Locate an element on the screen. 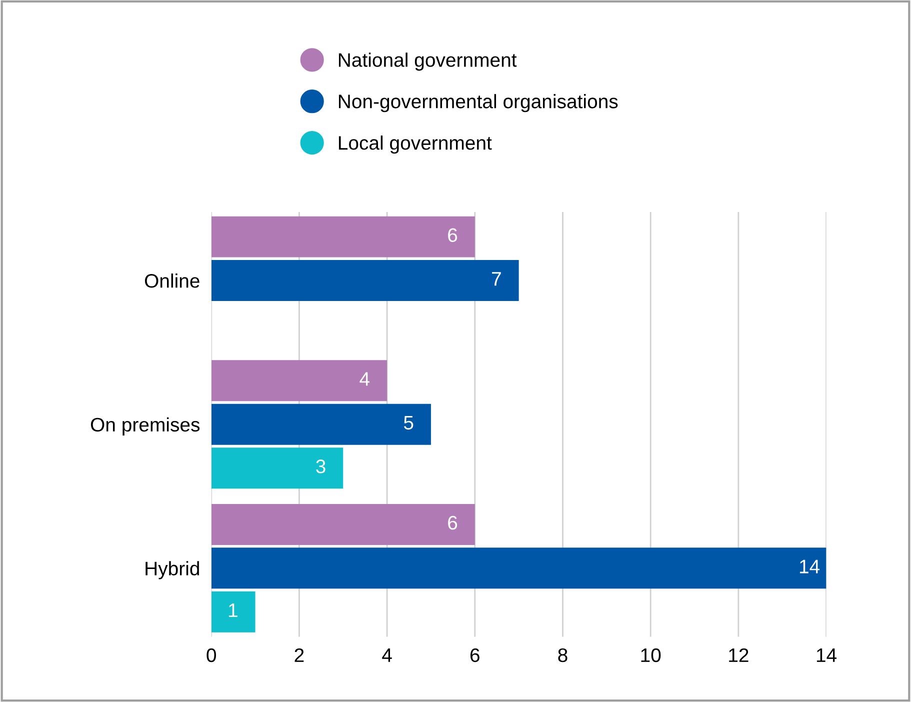  x-tick-label: 14 is located at coordinates (826, 655).